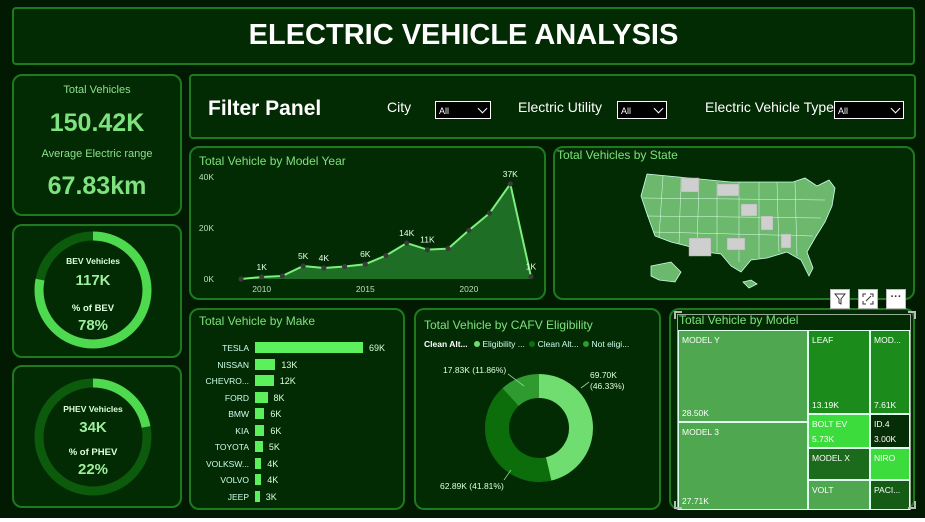 Image resolution: width=925 pixels, height=522 pixels. I want to click on total-vehicles-label: Total Vehicles, so click(97, 90).